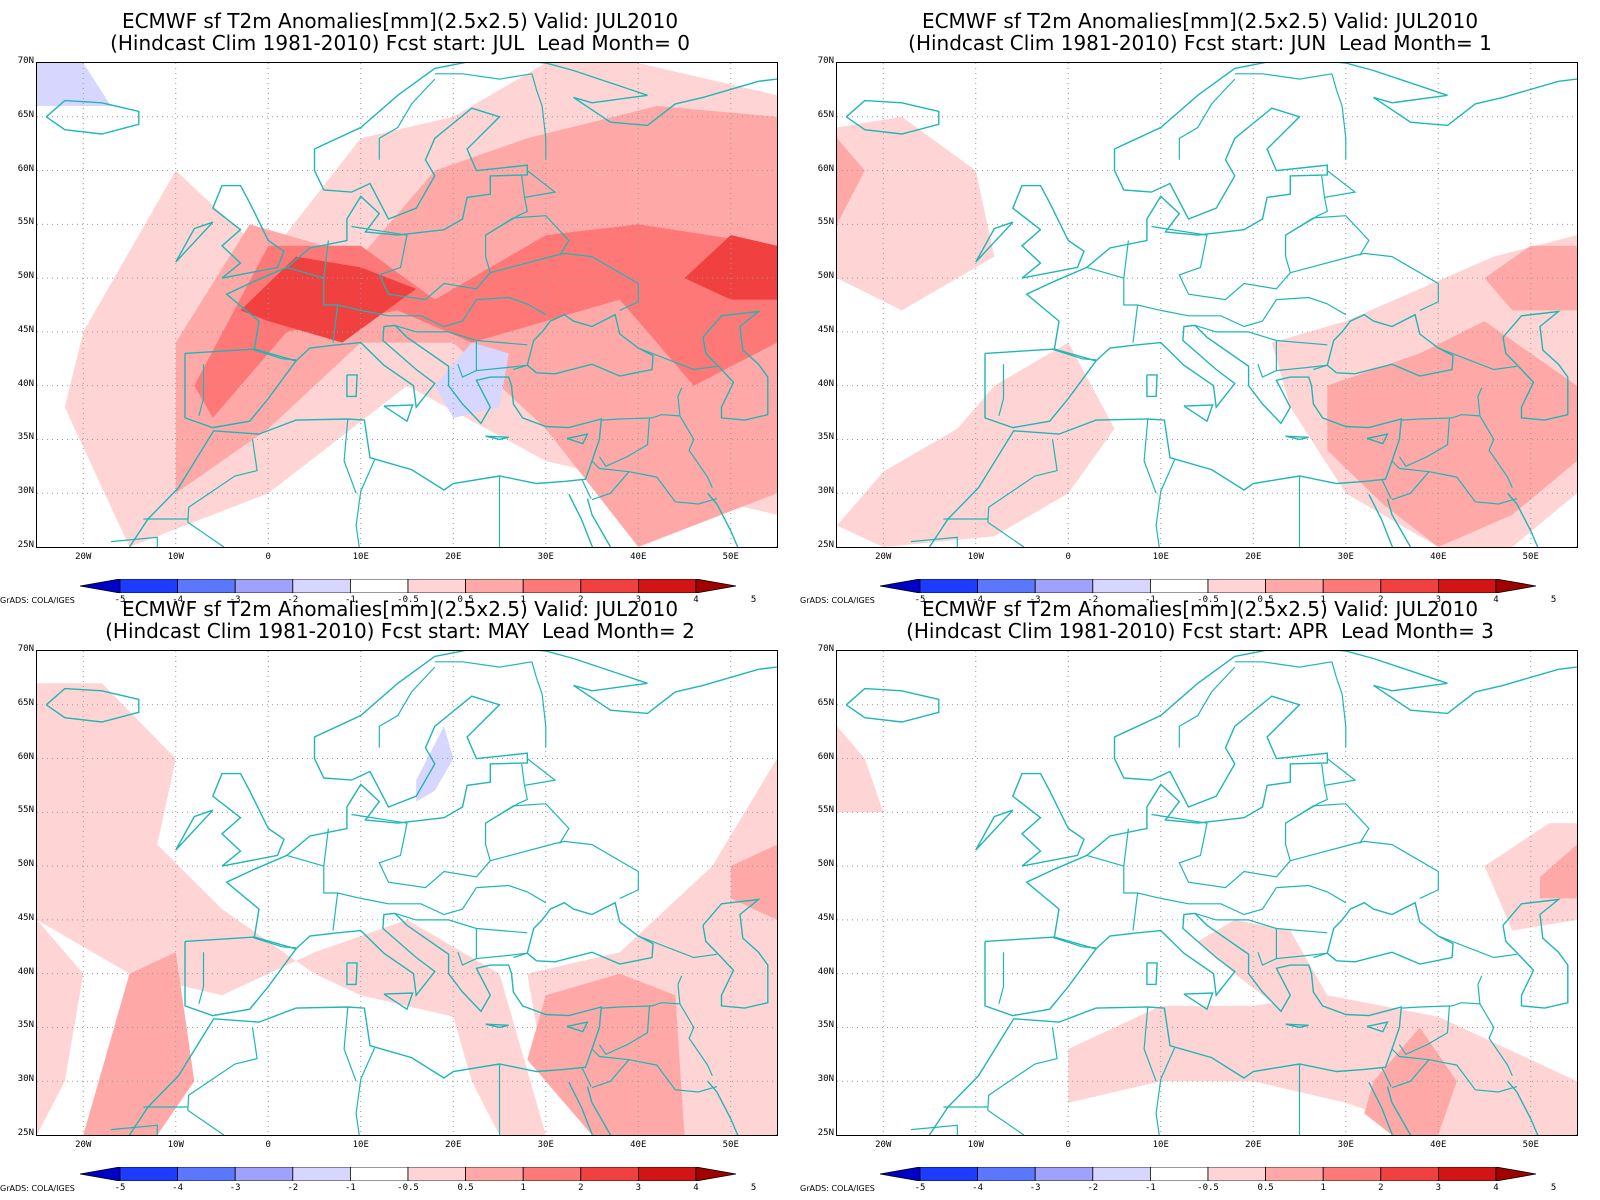 The width and height of the screenshot is (1600, 1200). I want to click on lat-label: 65N, so click(25, 702).